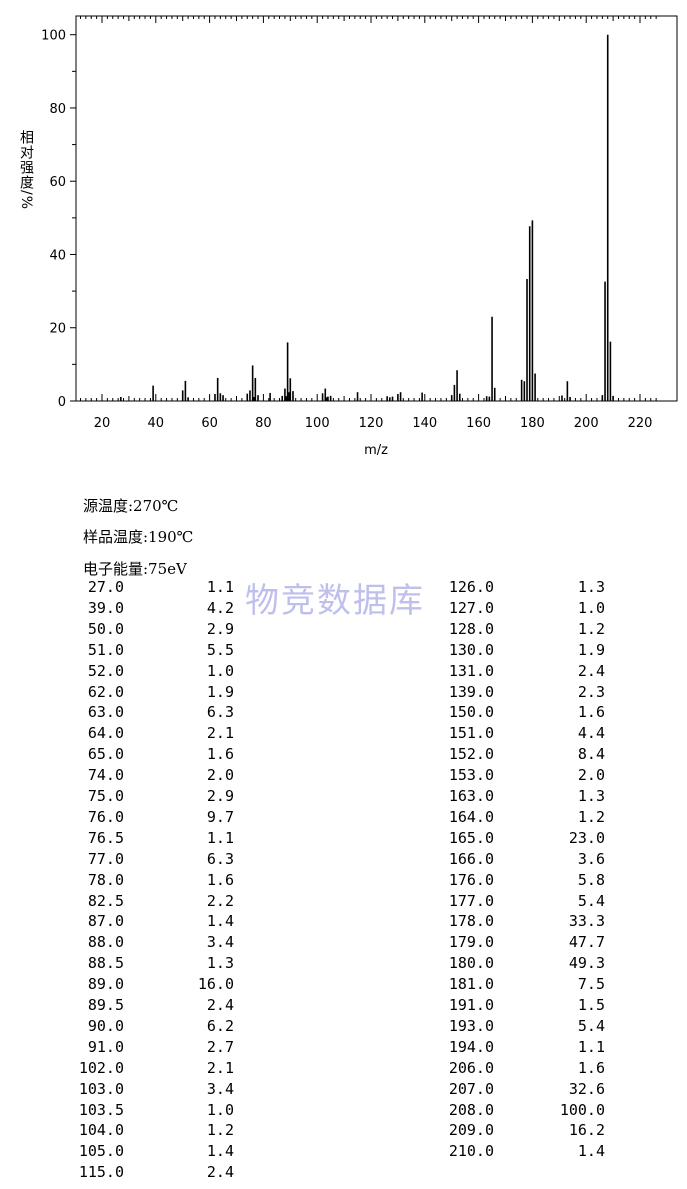 The image size is (687, 1189). What do you see at coordinates (57, 329) in the screenshot?
I see `y-tick-label: 20` at bounding box center [57, 329].